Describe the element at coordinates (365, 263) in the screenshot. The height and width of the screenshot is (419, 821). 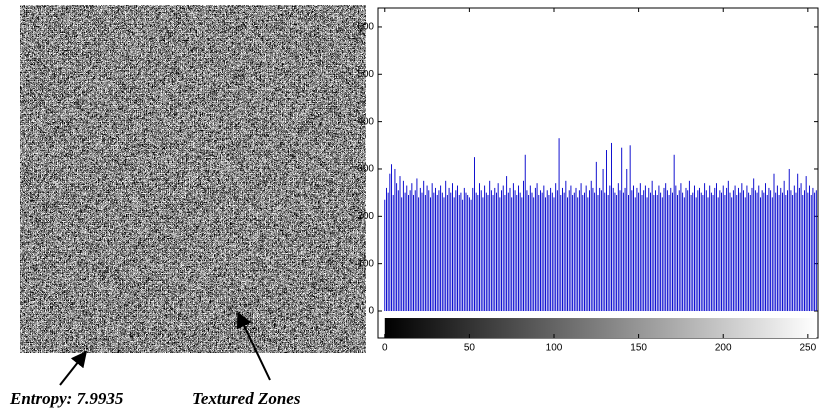
I see `y-tick-label: 100` at that location.